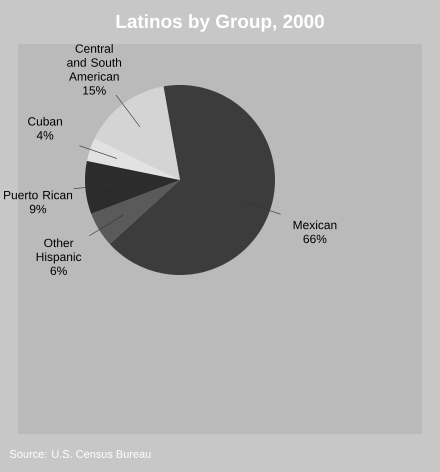 The height and width of the screenshot is (472, 440). Describe the element at coordinates (59, 251) in the screenshot. I see `slice-label: Other Hispanic` at that location.